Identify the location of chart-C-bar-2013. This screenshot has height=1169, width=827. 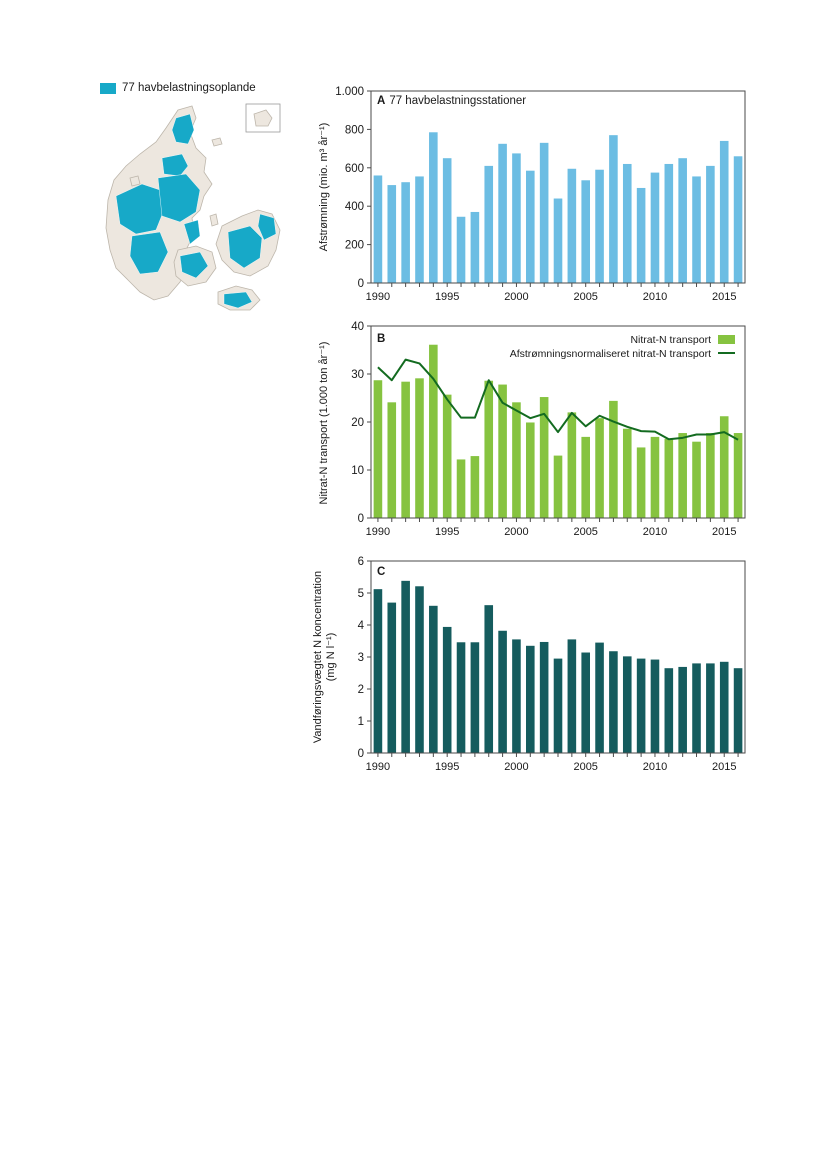
(696, 708).